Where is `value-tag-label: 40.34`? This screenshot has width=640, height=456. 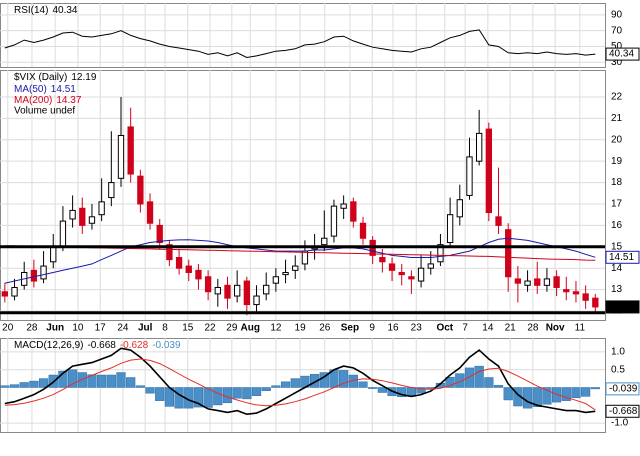
value-tag-label: 40.34 is located at coordinates (621, 54).